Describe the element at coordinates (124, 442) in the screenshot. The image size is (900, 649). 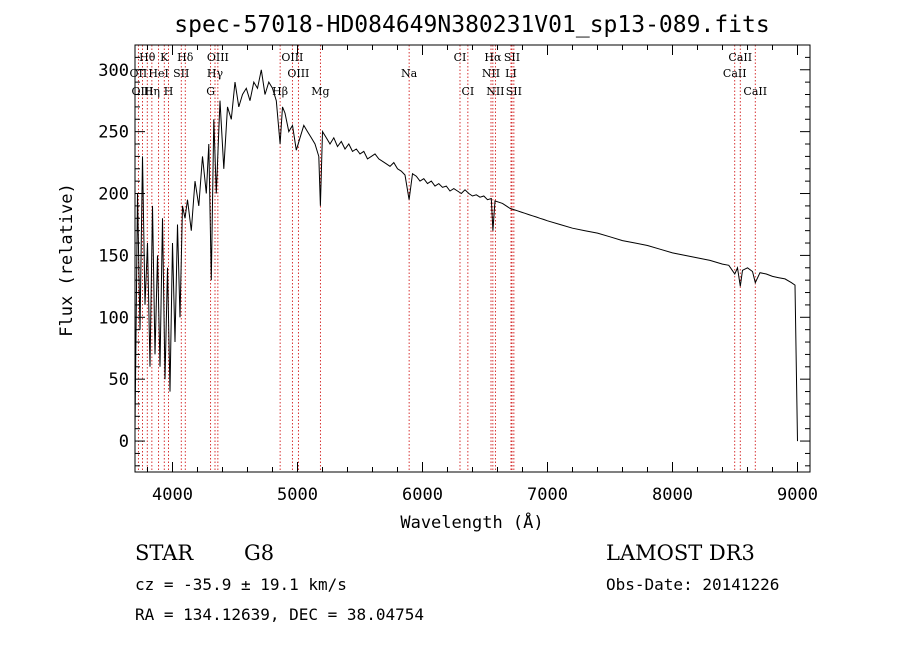
I see `y-tick-label: 0` at that location.